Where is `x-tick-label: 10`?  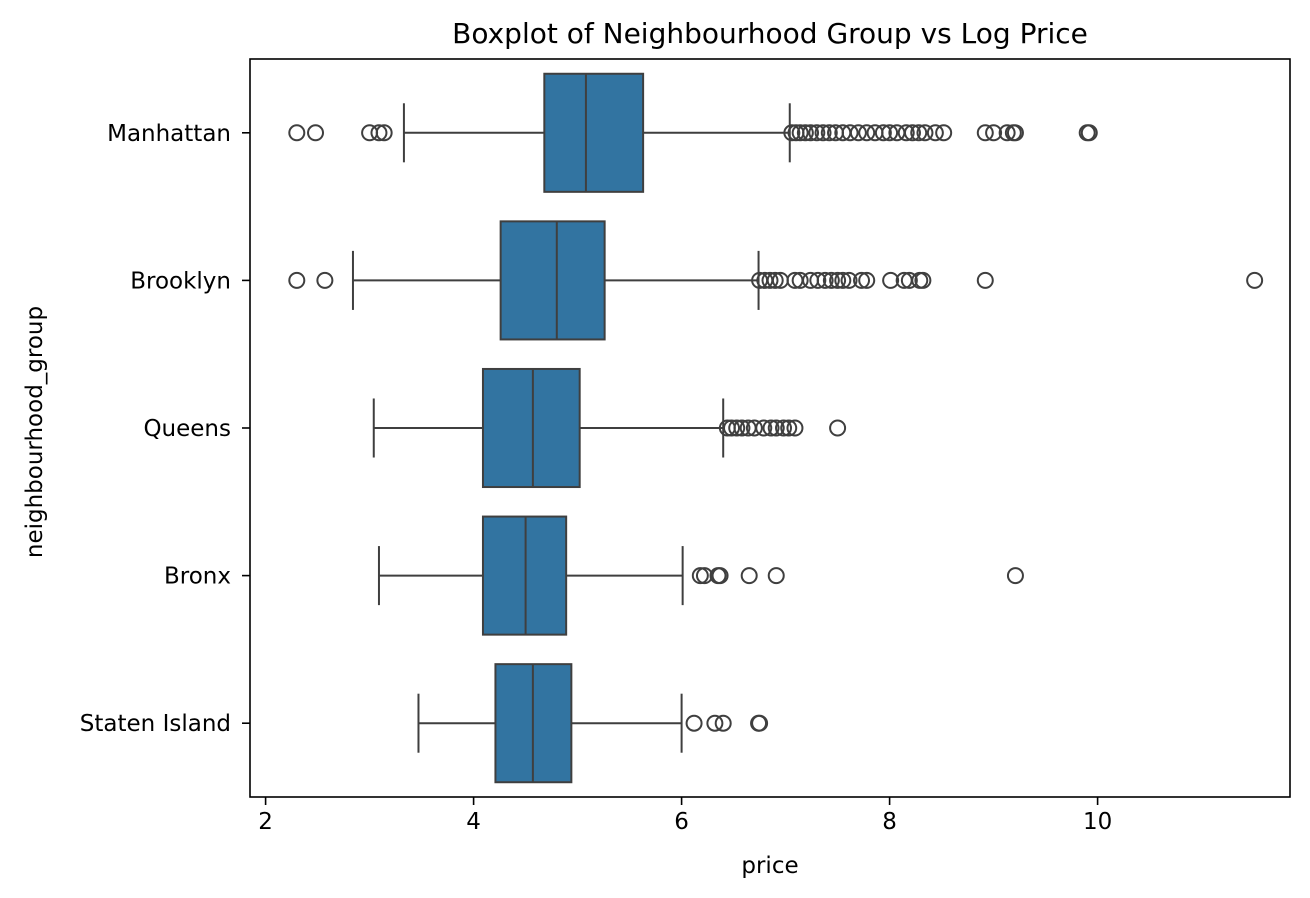 x-tick-label: 10 is located at coordinates (1097, 822).